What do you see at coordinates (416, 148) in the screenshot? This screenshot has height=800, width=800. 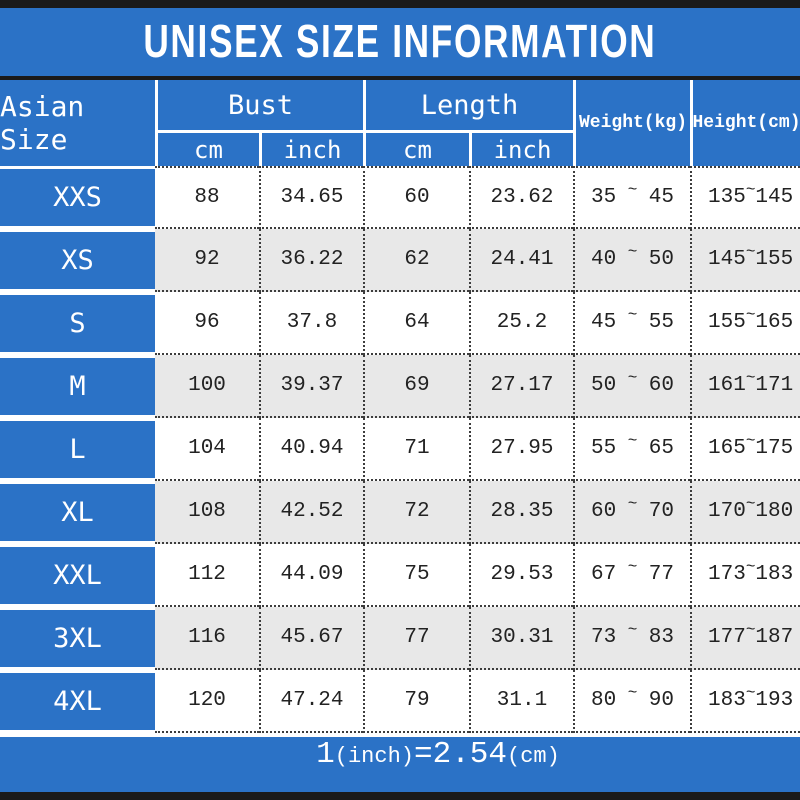 I see `subheader-length-cm: cm` at bounding box center [416, 148].